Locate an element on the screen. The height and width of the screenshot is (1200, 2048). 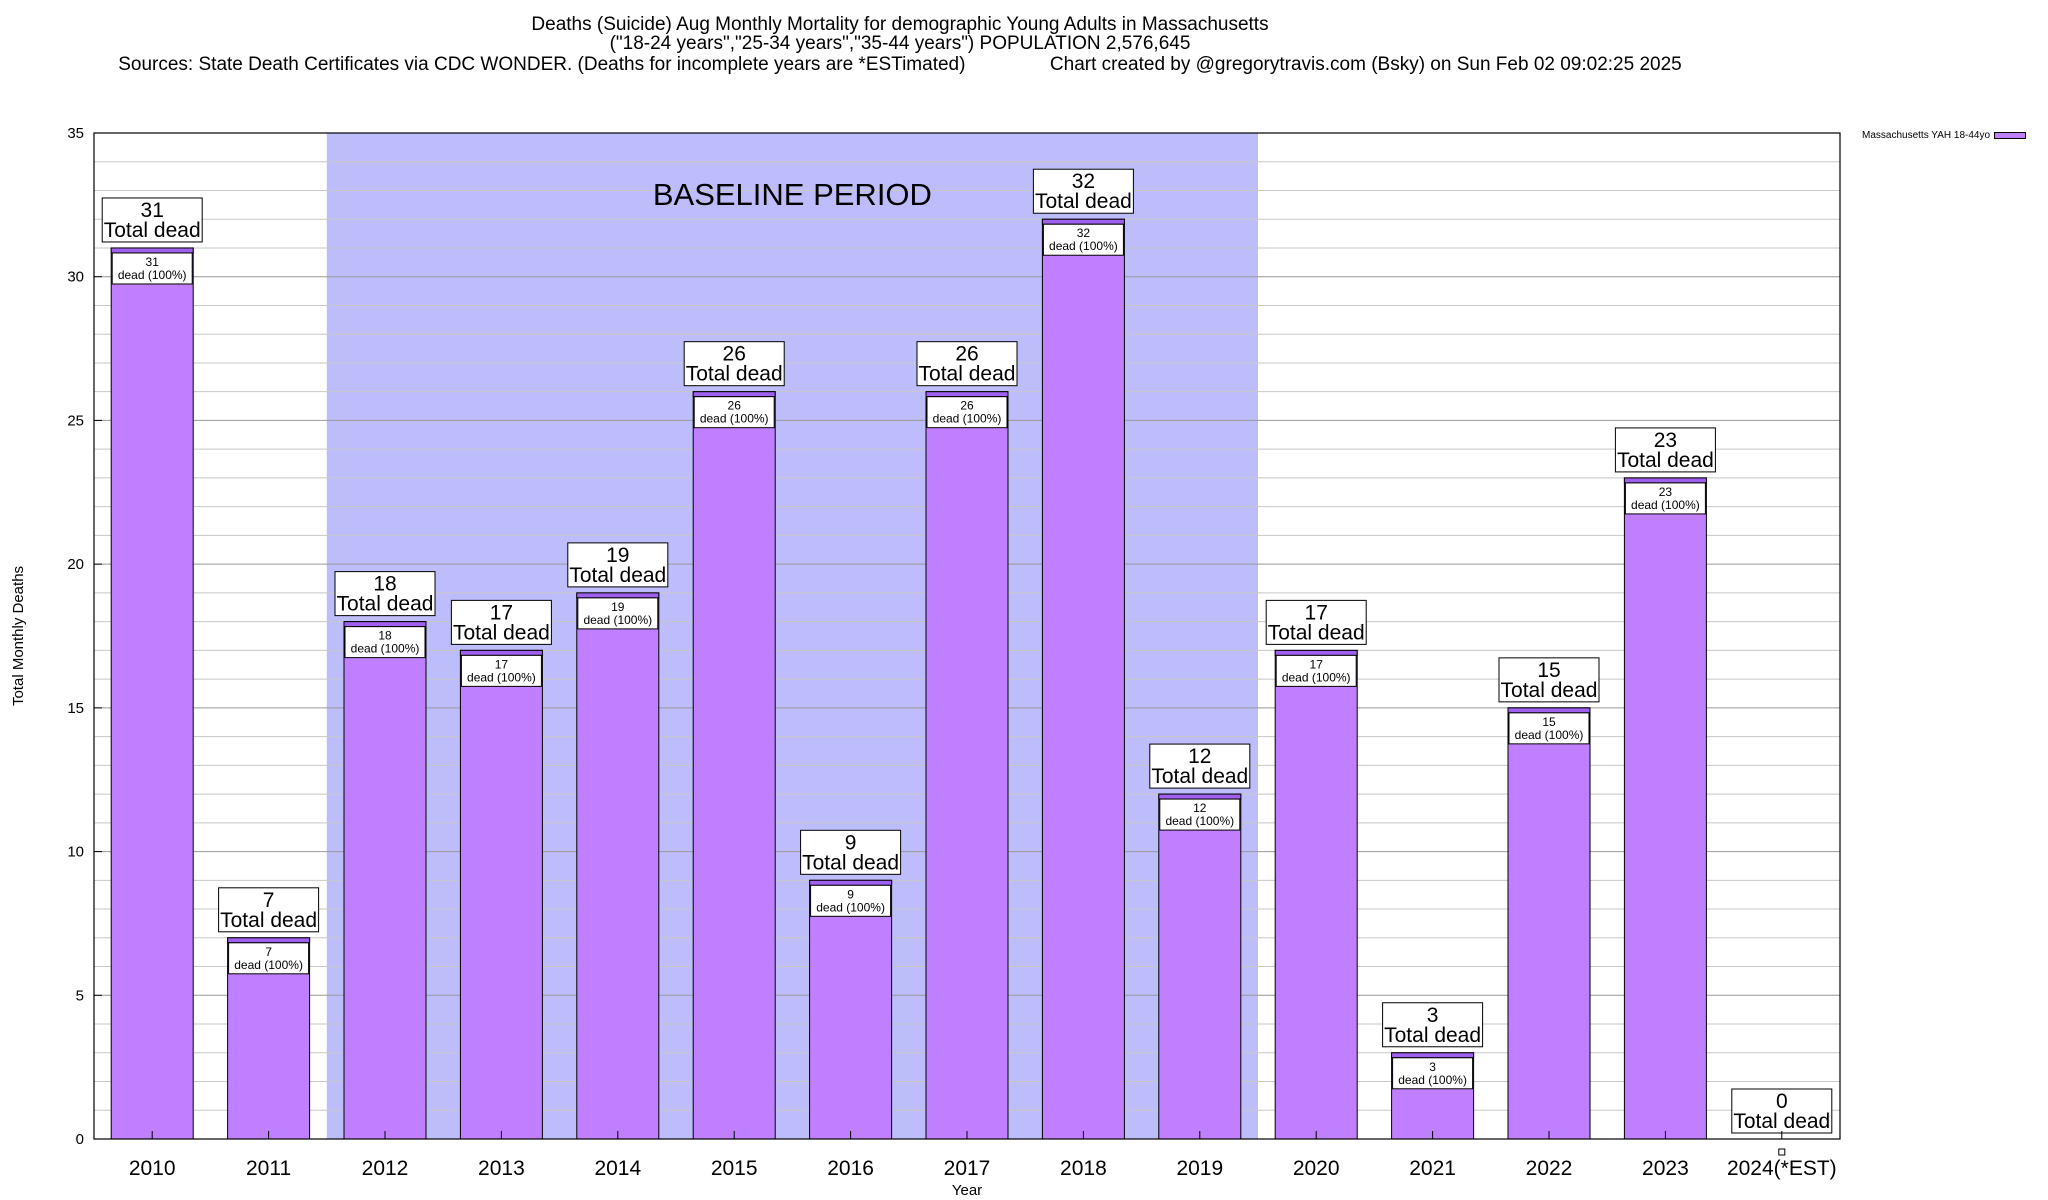
legend-swatch is located at coordinates (2010, 135).